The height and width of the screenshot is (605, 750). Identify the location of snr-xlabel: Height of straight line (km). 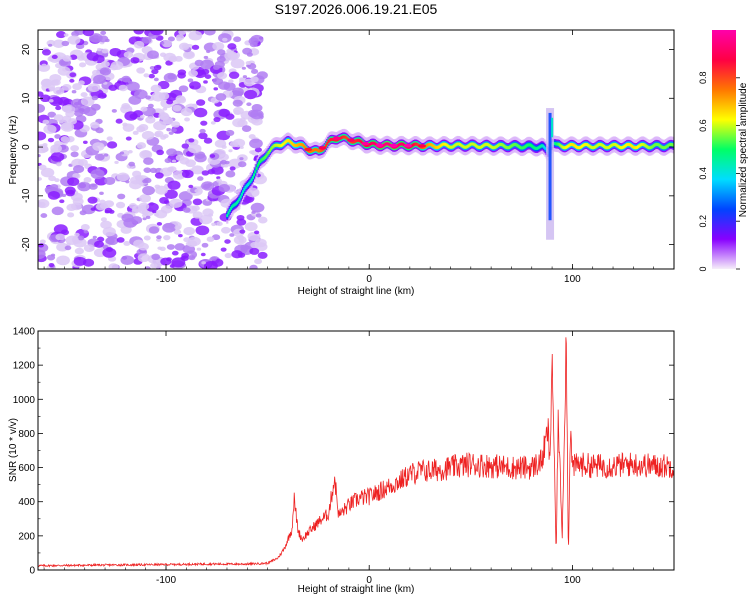
(356, 589).